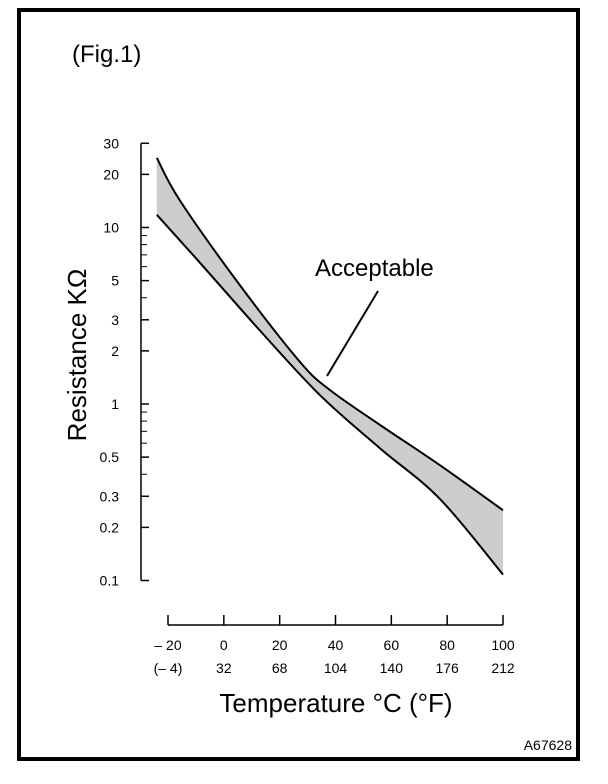  What do you see at coordinates (392, 668) in the screenshot?
I see `x-tick-label-fahrenheit: 140` at bounding box center [392, 668].